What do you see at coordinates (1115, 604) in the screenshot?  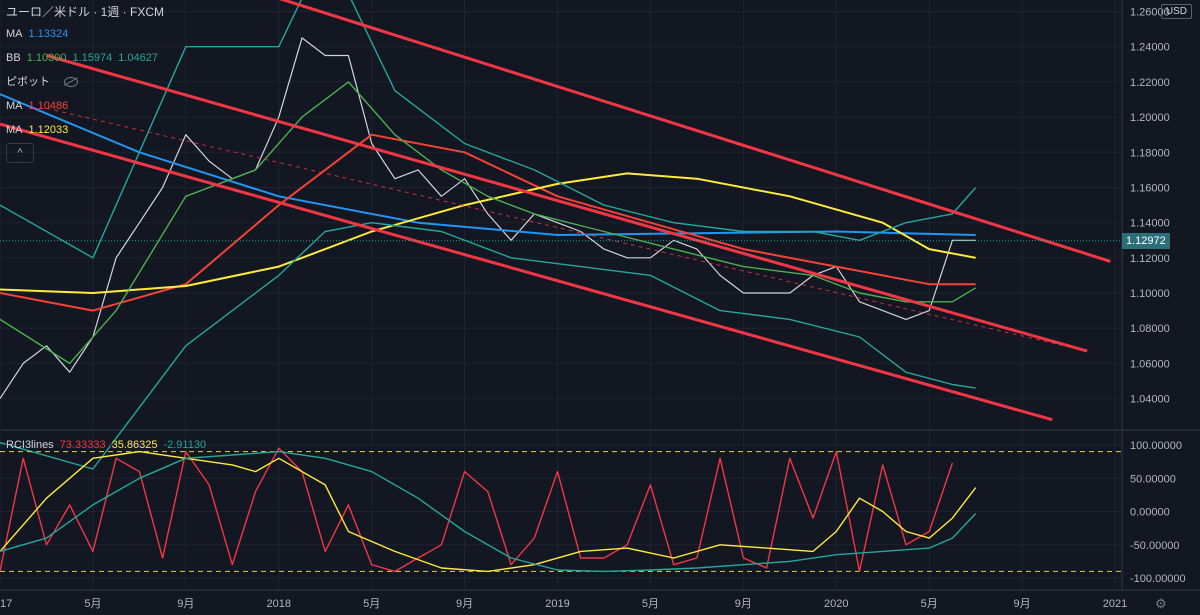 I see `x-tick-label: 2021` at bounding box center [1115, 604].